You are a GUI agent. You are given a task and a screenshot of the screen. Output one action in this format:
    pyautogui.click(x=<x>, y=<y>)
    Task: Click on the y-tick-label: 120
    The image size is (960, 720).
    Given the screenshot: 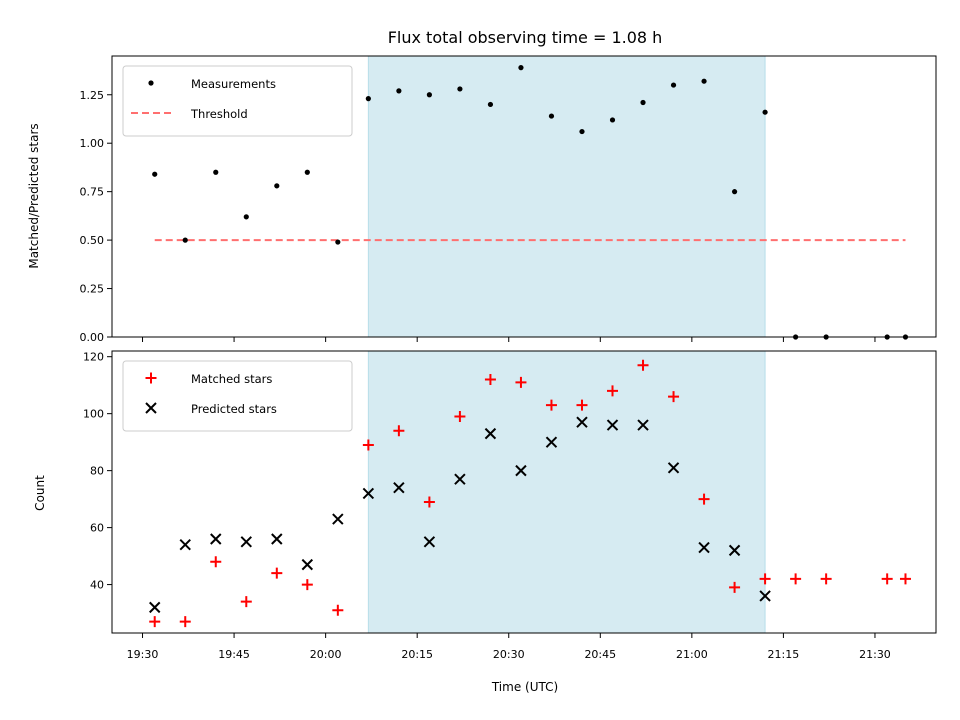 What is the action you would take?
    pyautogui.click(x=93, y=357)
    